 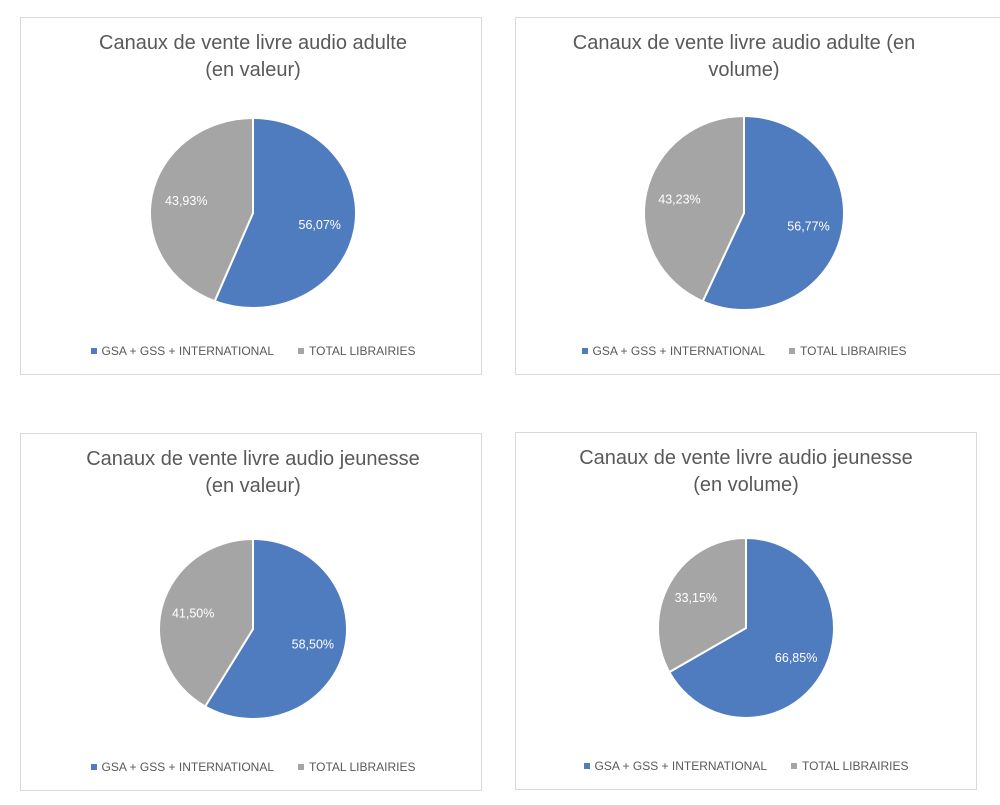 What do you see at coordinates (744, 70) in the screenshot?
I see `chart-title-line: volume)` at bounding box center [744, 70].